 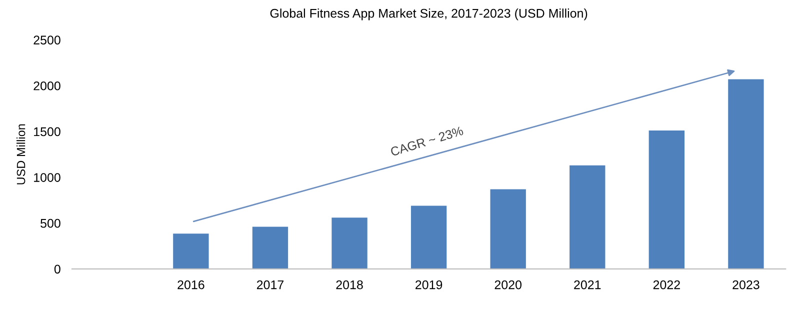 What do you see at coordinates (429, 14) in the screenshot?
I see `chart-title: Global Fitness App Market Size, 2017-2023 (USD Million)` at bounding box center [429, 14].